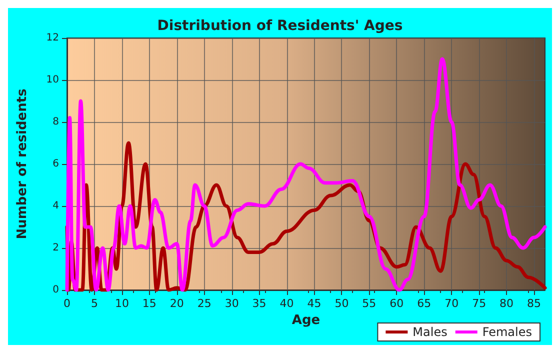  Describe the element at coordinates (534, 303) in the screenshot. I see `x-tick-label: 85` at that location.